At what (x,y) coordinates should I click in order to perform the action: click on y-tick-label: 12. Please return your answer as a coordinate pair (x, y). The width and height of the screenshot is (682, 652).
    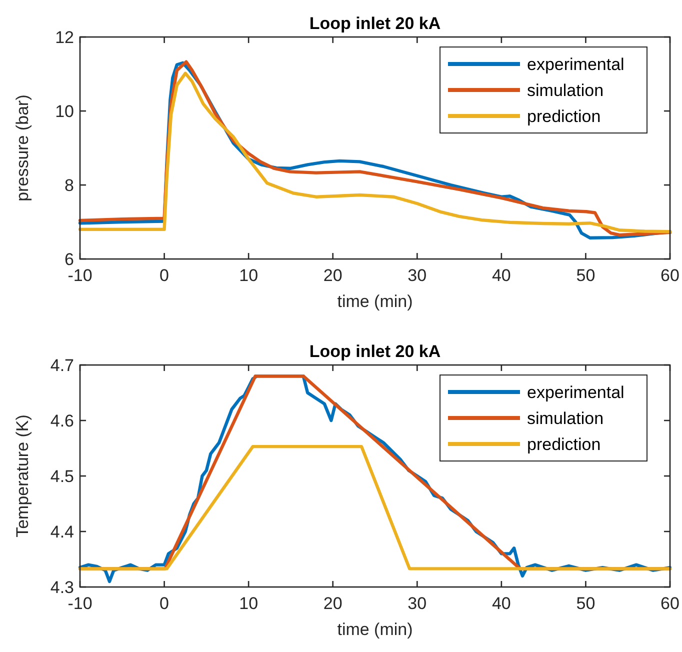
    Looking at the image, I should click on (64, 37).